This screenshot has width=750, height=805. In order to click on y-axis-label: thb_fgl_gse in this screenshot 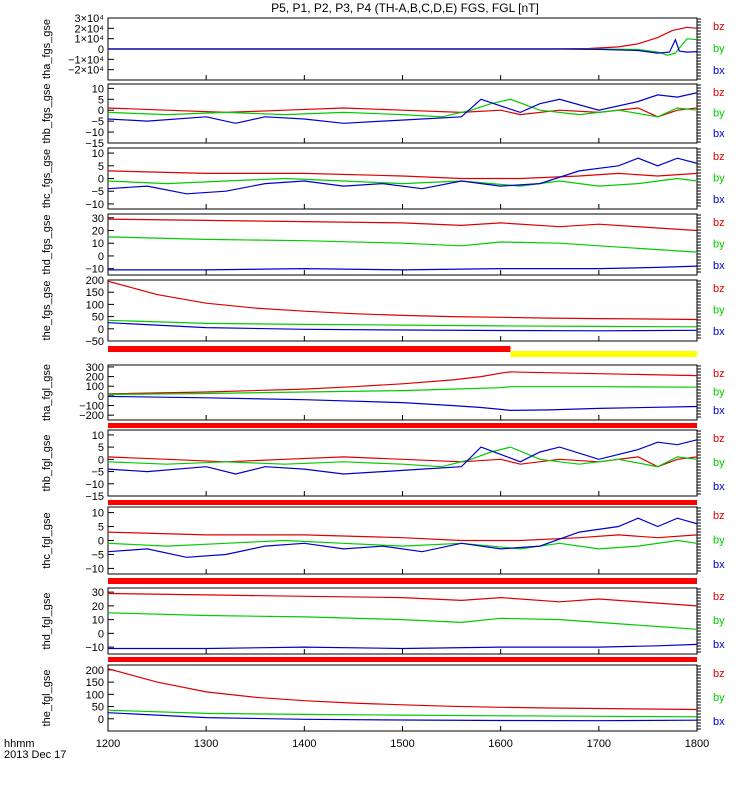, I will do `click(47, 463)`.